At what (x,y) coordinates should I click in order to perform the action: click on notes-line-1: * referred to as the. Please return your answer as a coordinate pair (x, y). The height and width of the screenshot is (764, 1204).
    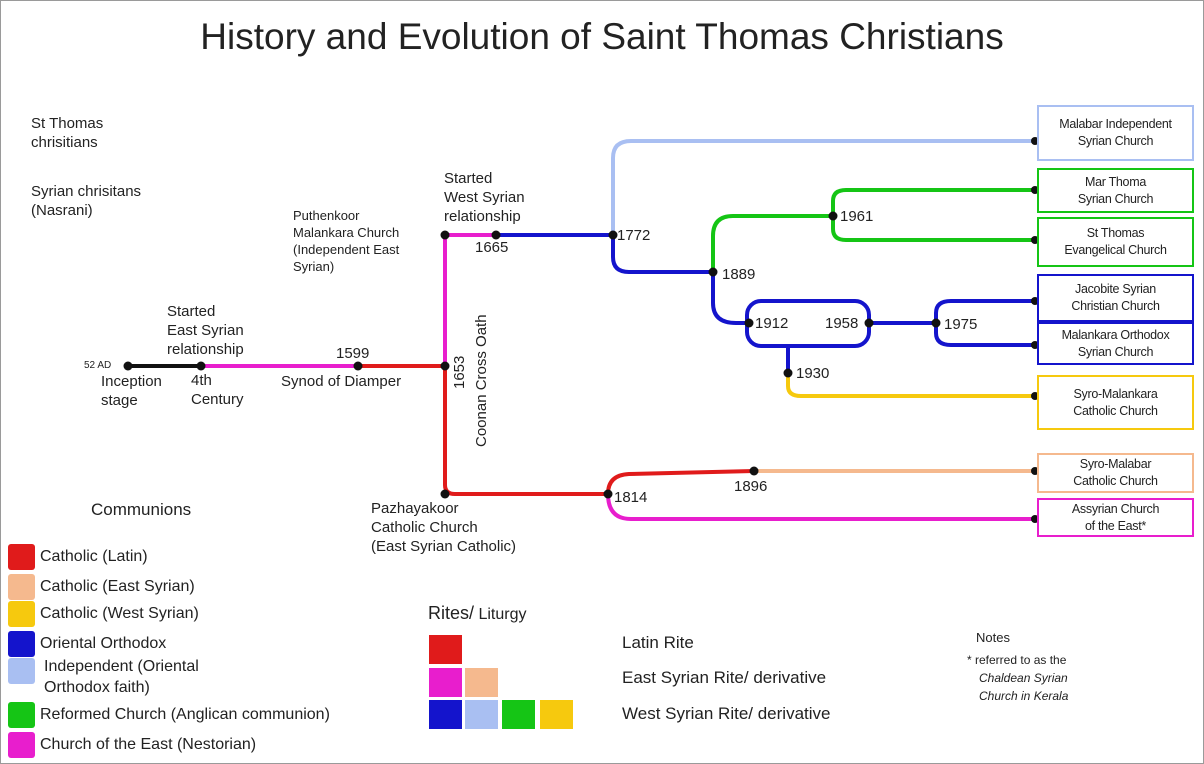
    Looking at the image, I should click on (1017, 660).